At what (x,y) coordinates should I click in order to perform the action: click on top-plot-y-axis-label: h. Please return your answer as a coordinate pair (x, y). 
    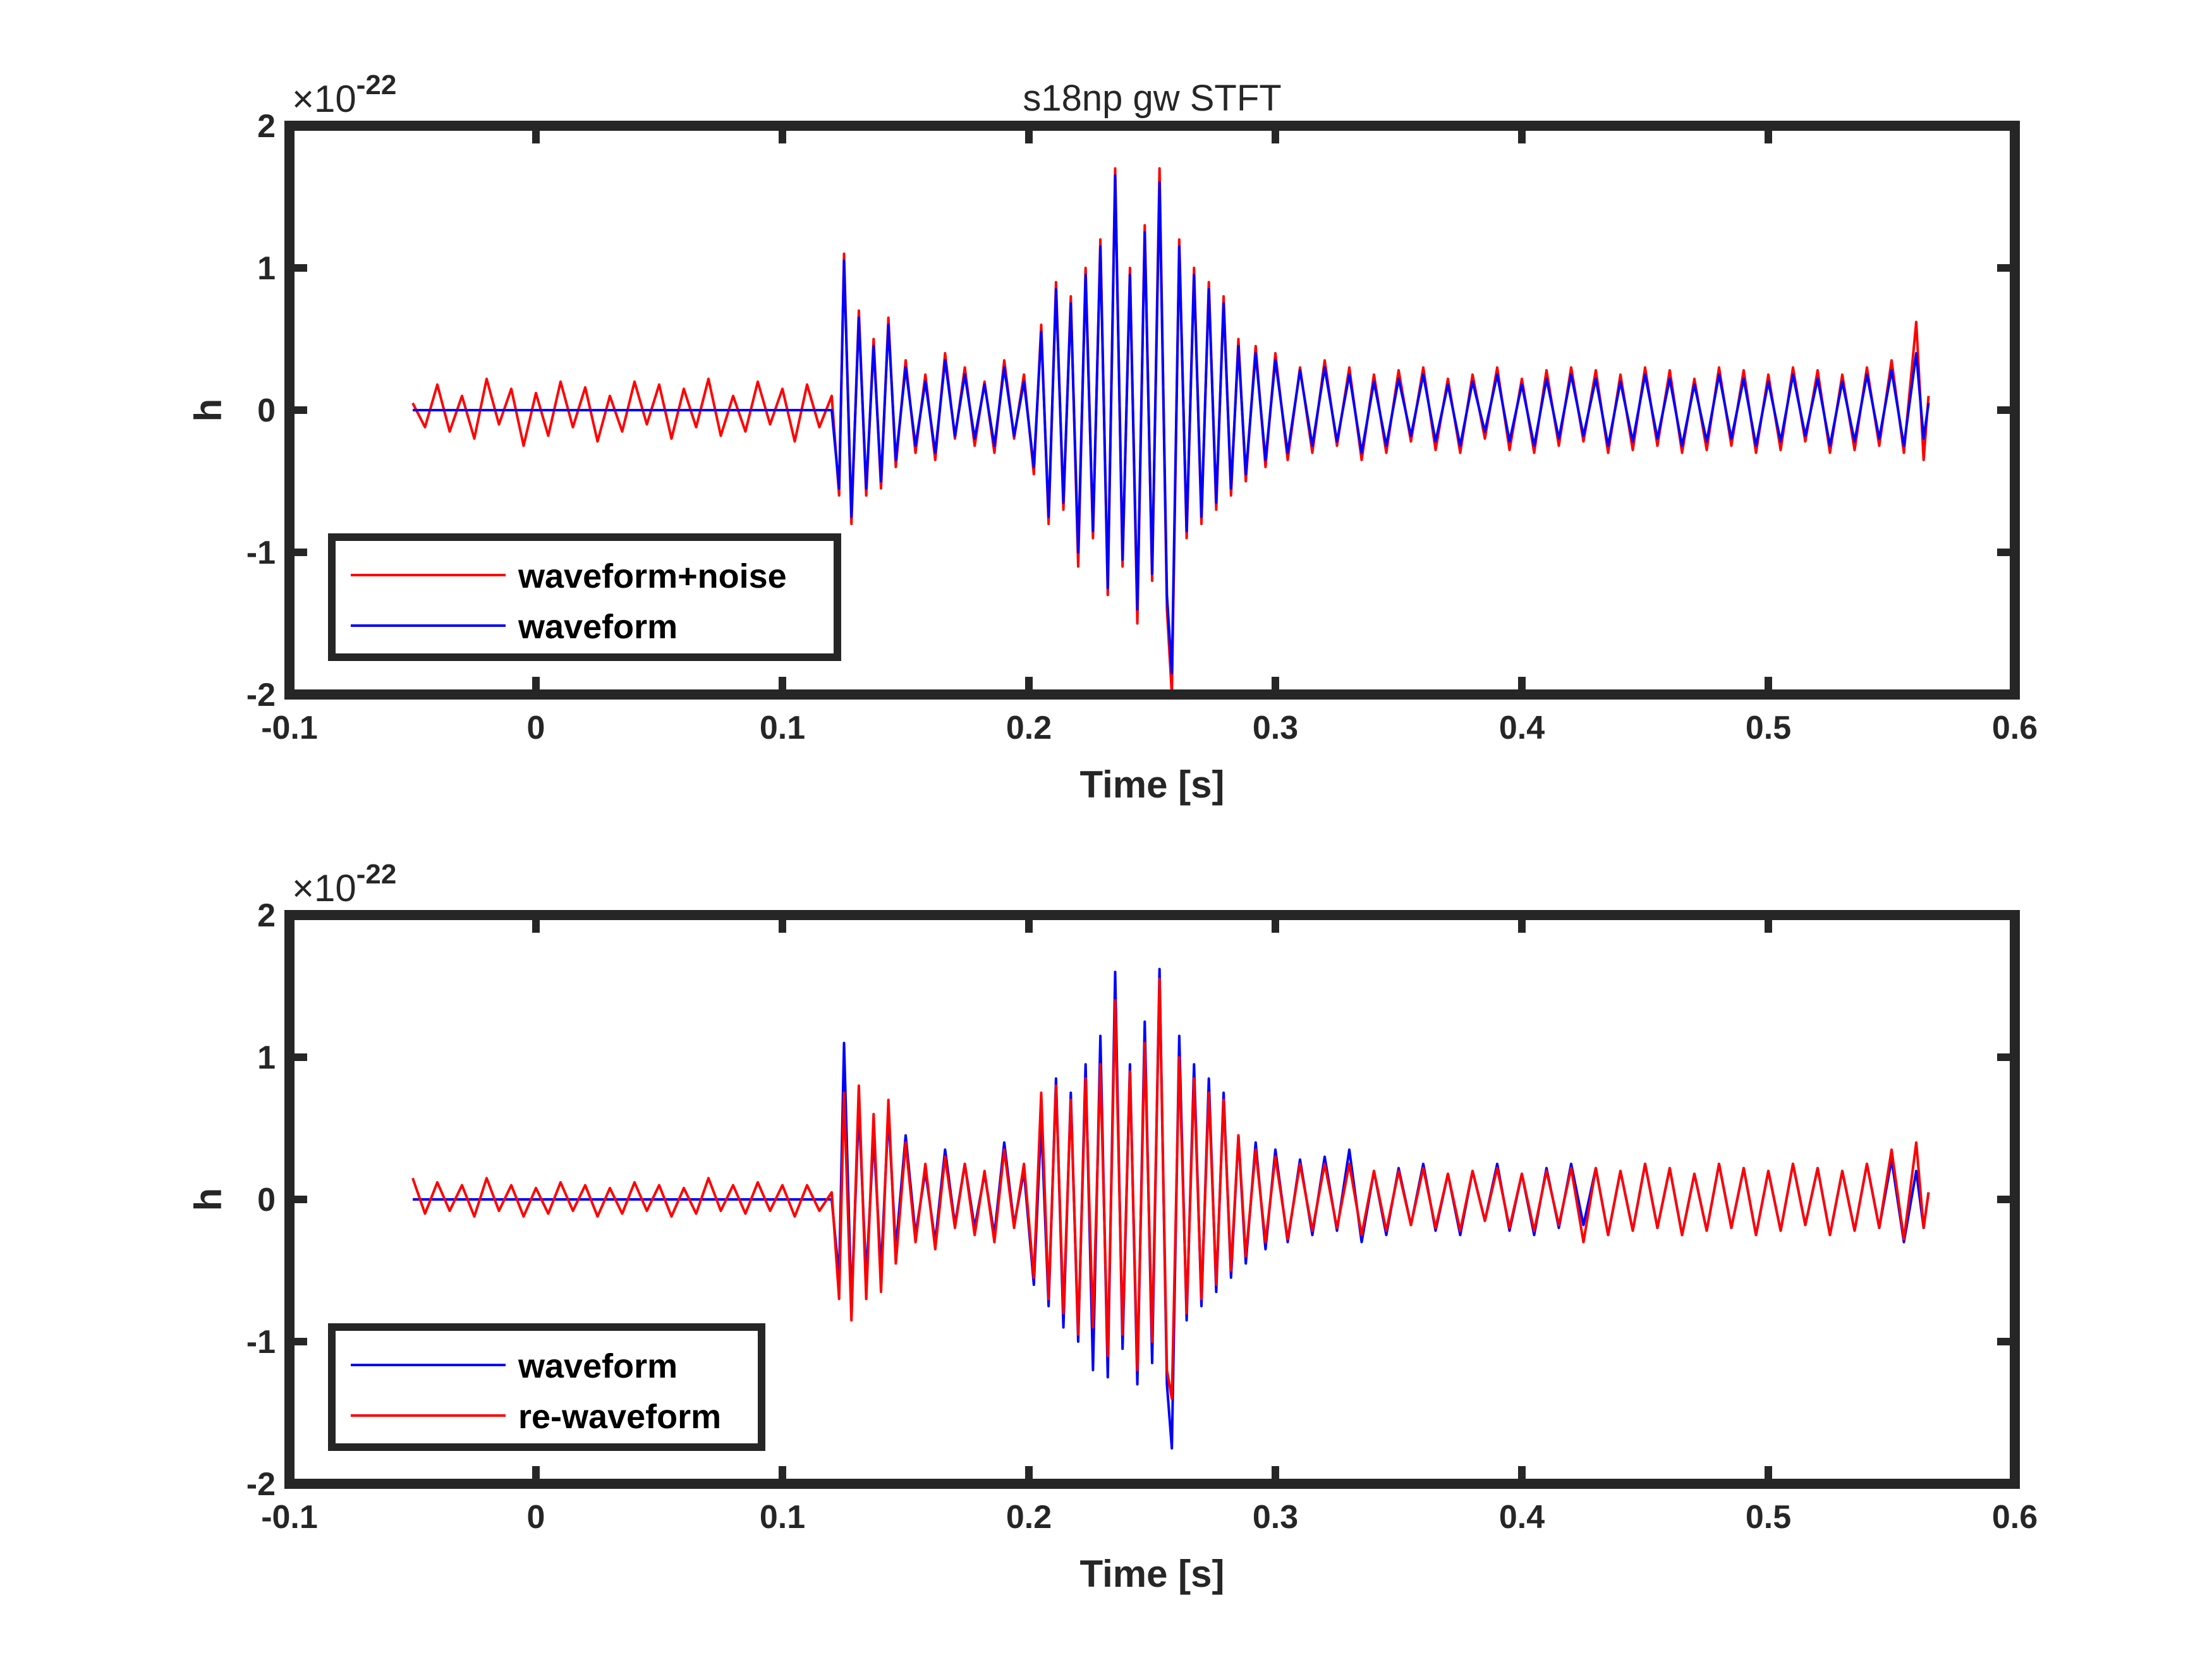
    Looking at the image, I should click on (208, 410).